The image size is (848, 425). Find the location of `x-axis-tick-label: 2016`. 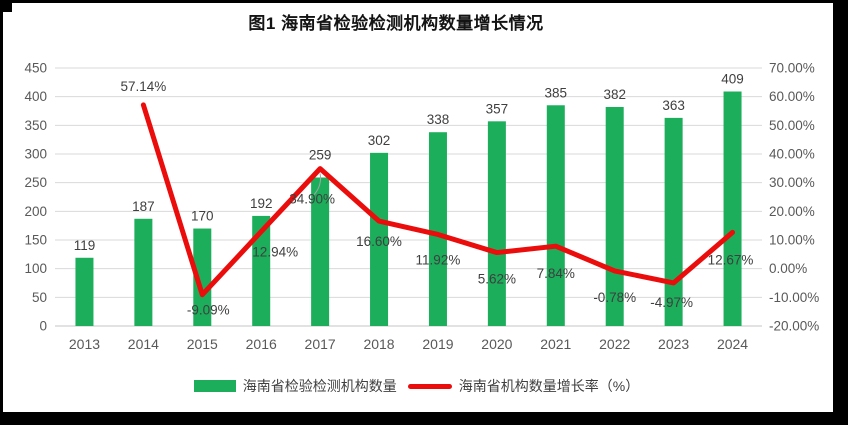

x-axis-tick-label: 2016 is located at coordinates (261, 344).